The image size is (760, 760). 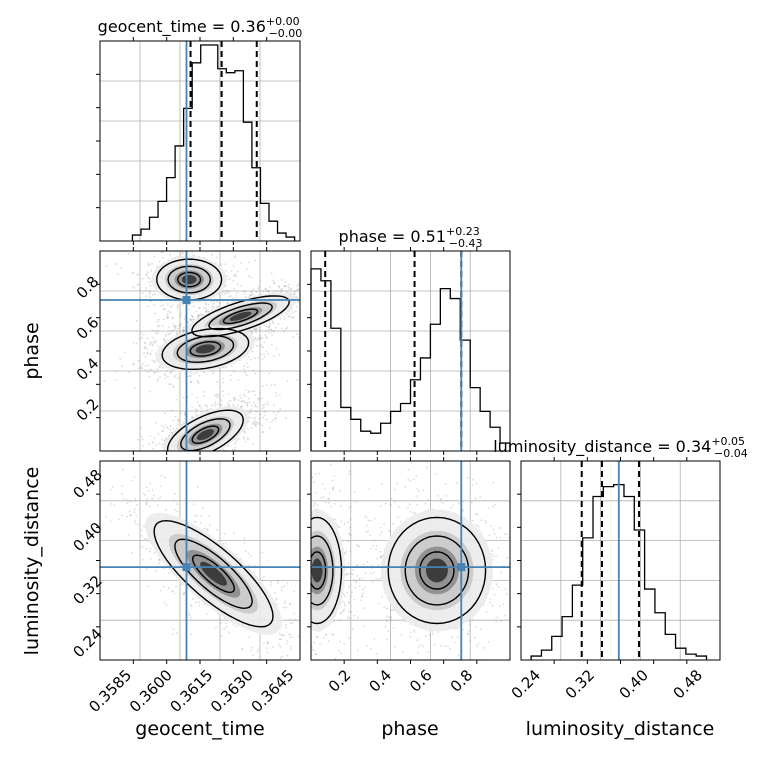 What do you see at coordinates (463, 231) in the screenshot?
I see `title-upper-error: +0.23` at bounding box center [463, 231].